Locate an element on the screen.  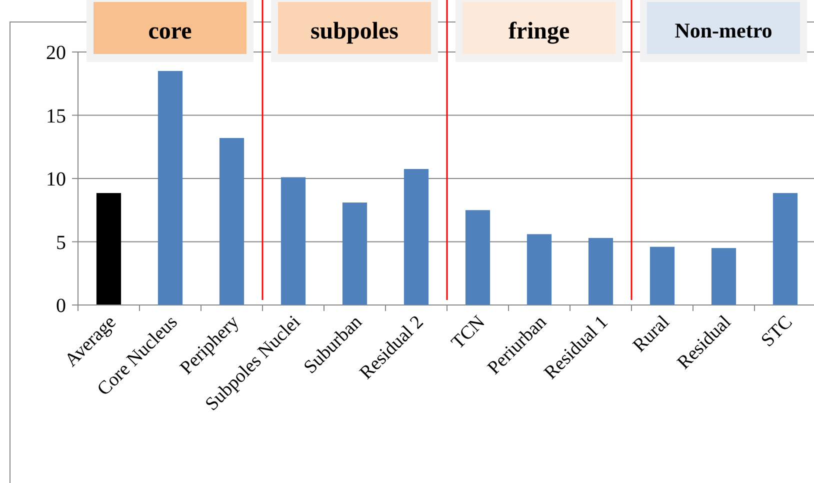
text: core is located at coordinates (170, 31).